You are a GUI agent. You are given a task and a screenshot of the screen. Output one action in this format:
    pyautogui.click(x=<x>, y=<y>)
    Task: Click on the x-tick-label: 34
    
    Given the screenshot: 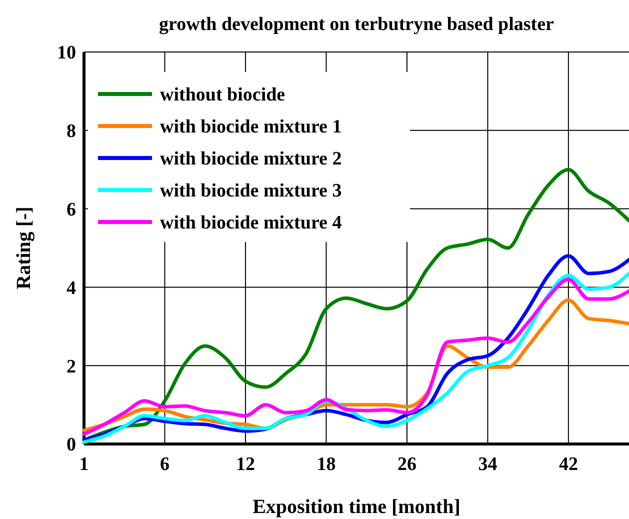 What is the action you would take?
    pyautogui.click(x=488, y=464)
    